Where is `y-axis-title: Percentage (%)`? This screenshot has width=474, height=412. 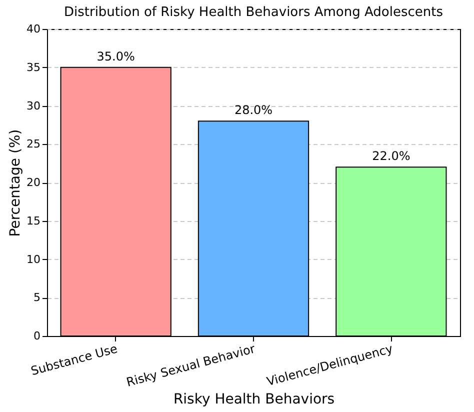
y-axis-title: Percentage (%) is located at coordinates (16, 183).